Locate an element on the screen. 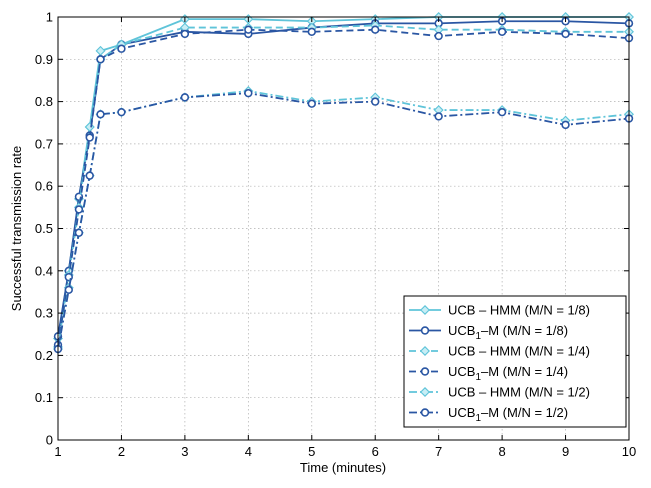  legend-item: UCB1–M (M/N = 1/4) is located at coordinates (488, 373).